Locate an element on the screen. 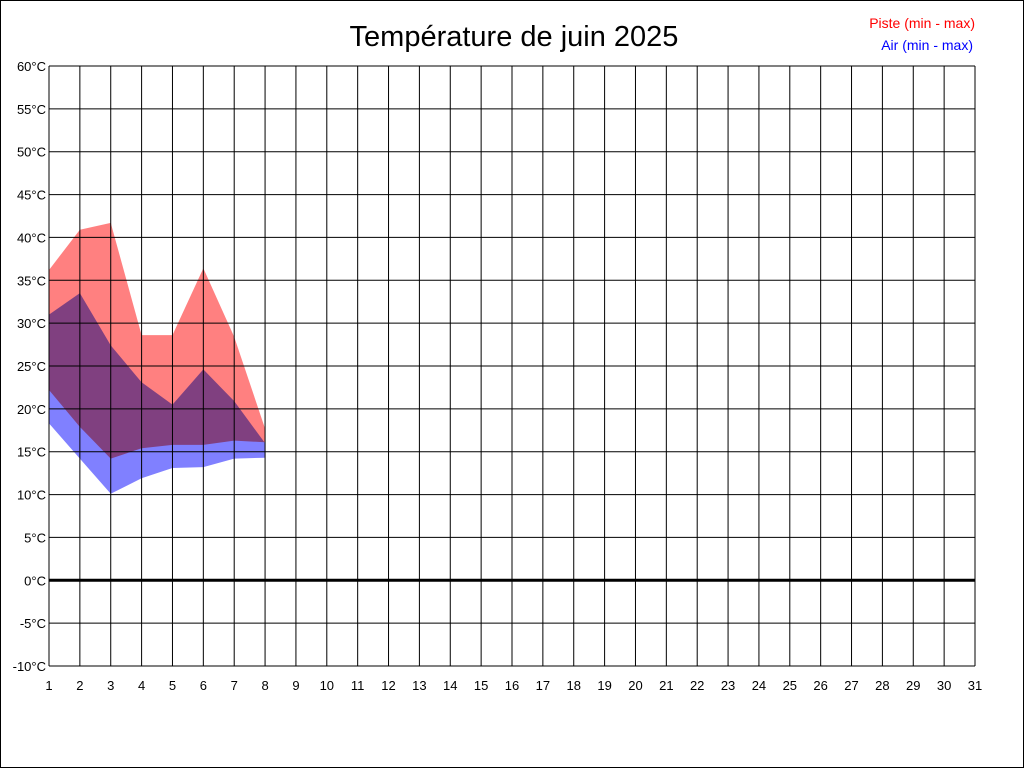  y-tick-label: -5°C is located at coordinates (33, 623).